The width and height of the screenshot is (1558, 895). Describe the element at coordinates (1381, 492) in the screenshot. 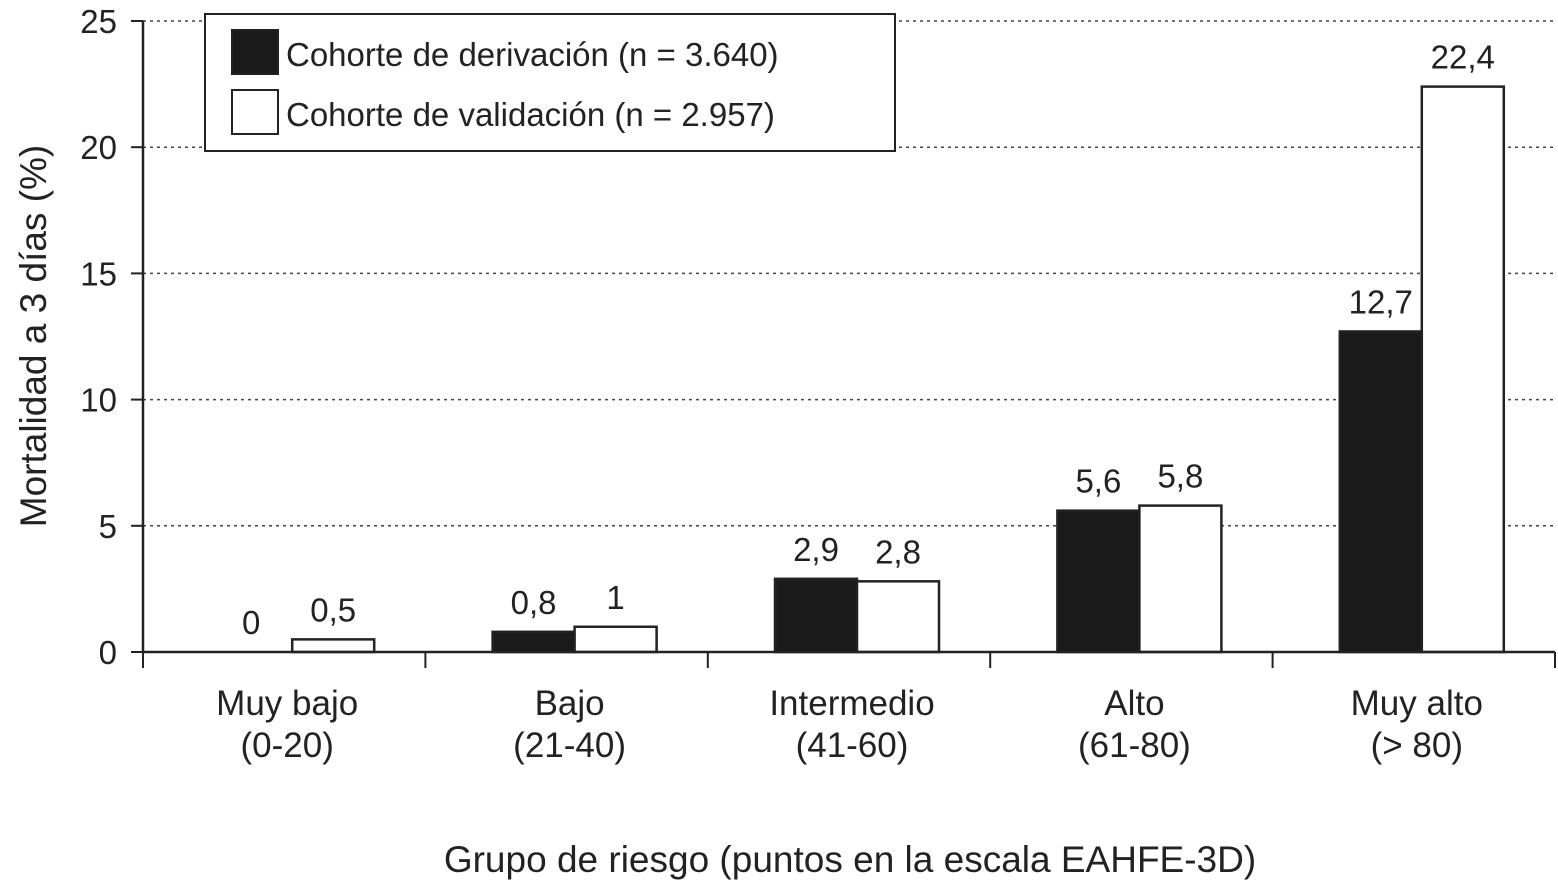

I see `bar-s0-c4` at that location.